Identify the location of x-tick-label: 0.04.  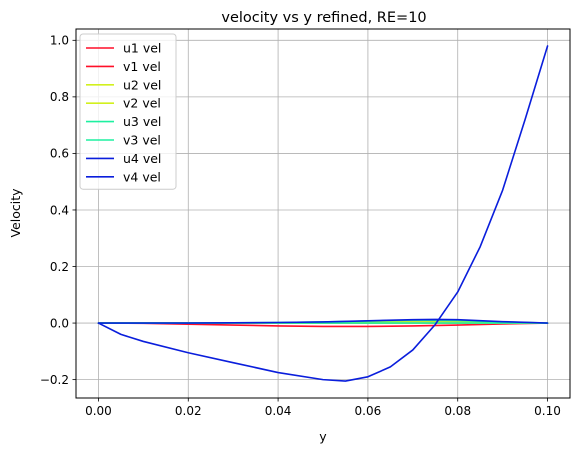
(278, 411).